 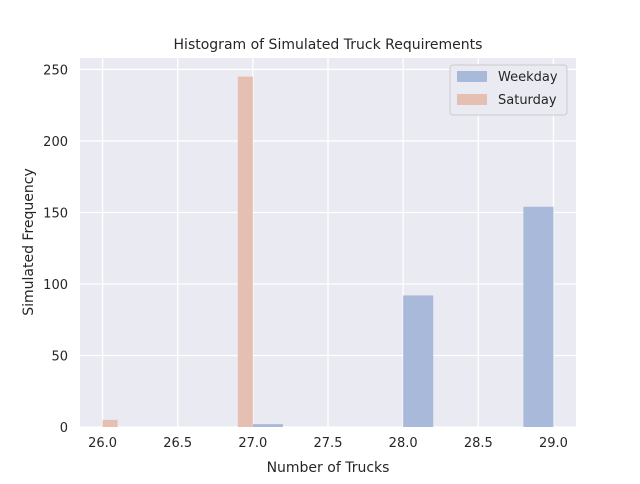 I want to click on x-tick-label: 29.0, so click(x=553, y=443).